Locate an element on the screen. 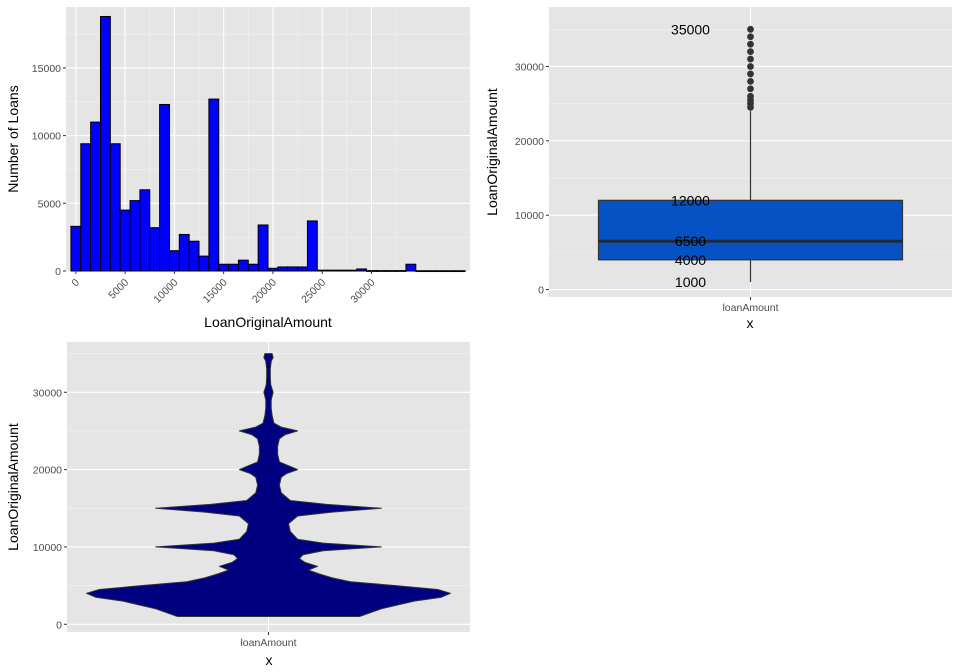 Image resolution: width=960 pixels, height=672 pixels. boxplot-x-axis-title: x is located at coordinates (750, 323).